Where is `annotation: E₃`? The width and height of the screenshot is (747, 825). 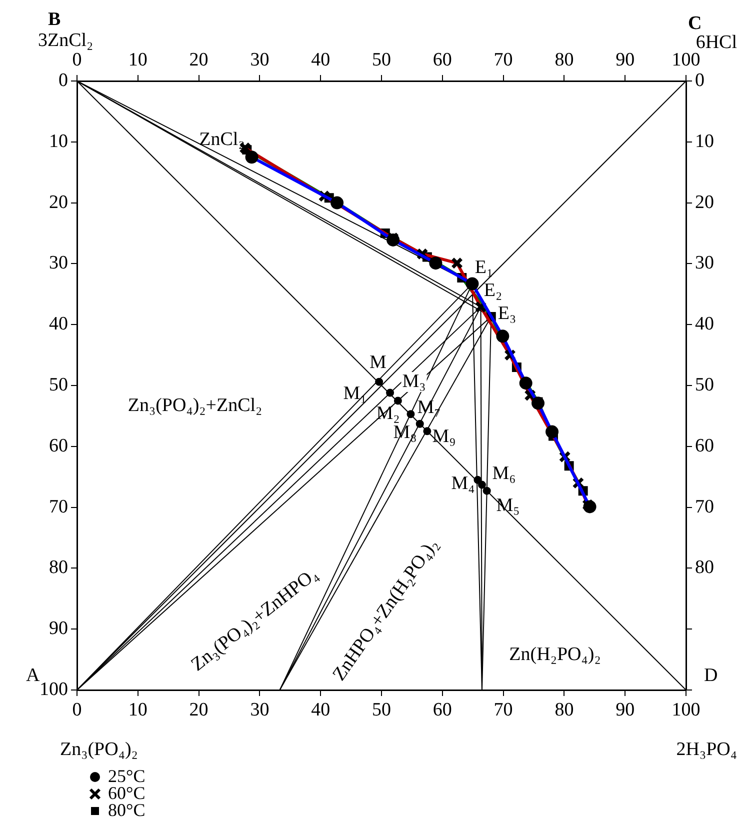
annotation: E₃ is located at coordinates (507, 313).